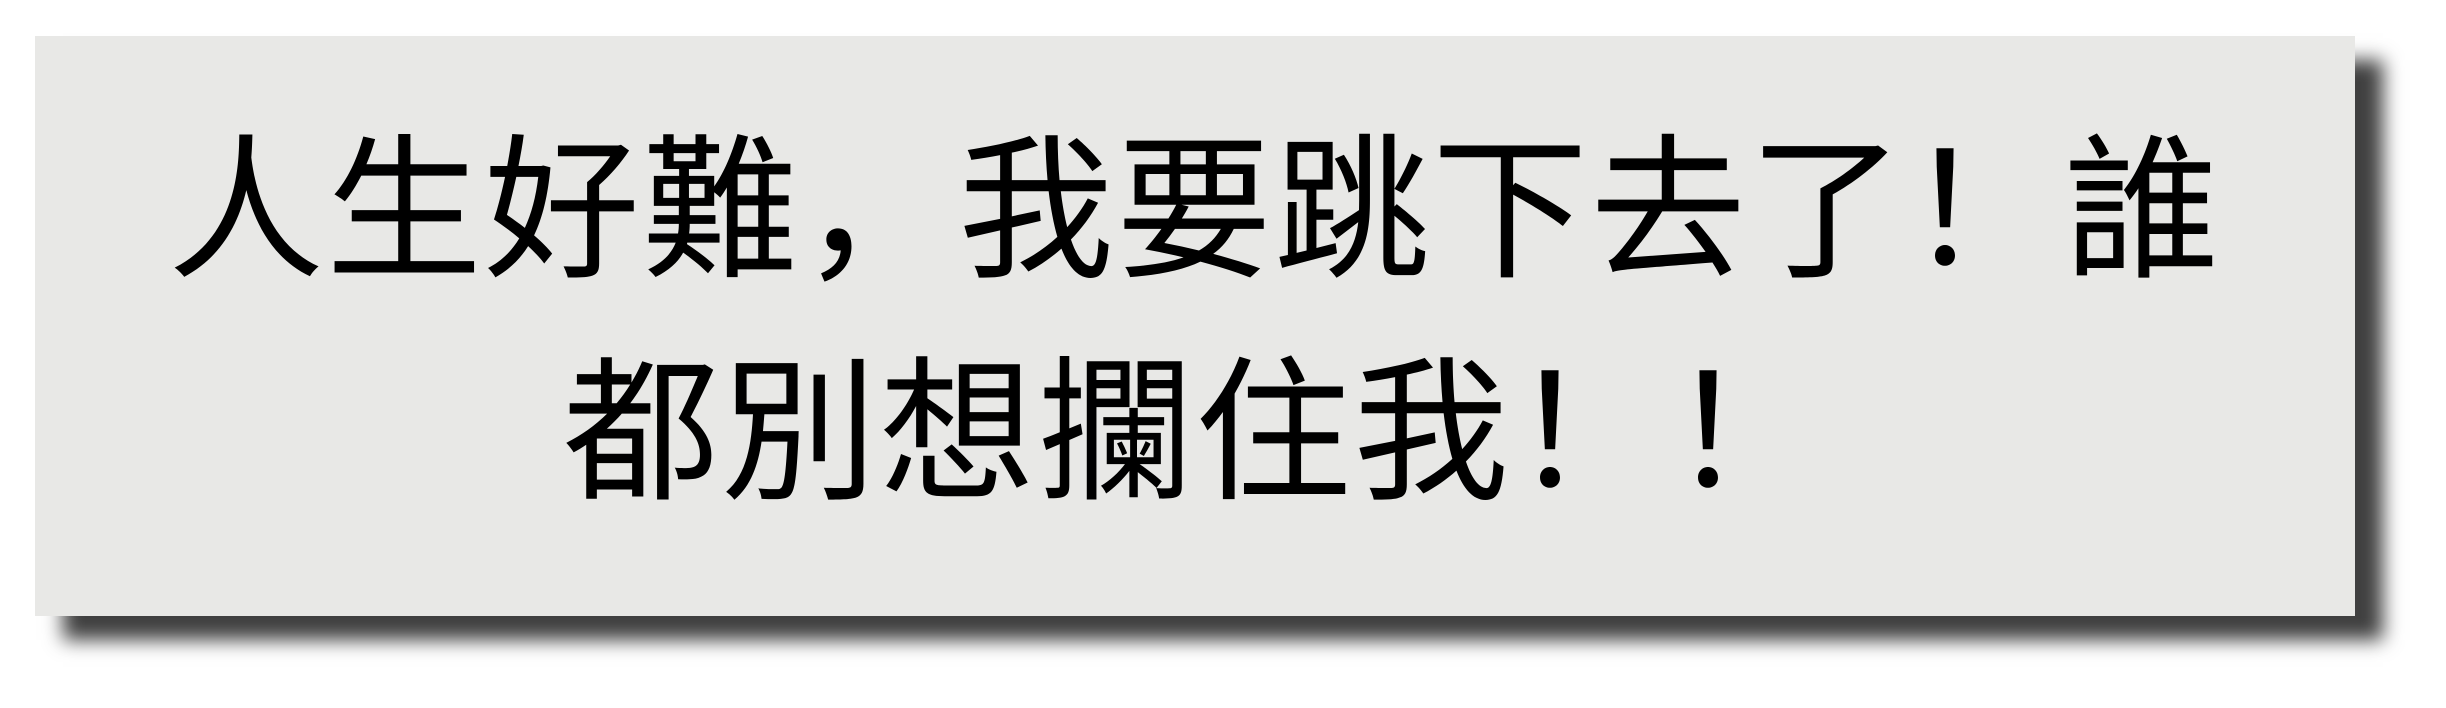  I want to click on banner-text-line-2: 都別想攔住我！！, so click(1195, 433).